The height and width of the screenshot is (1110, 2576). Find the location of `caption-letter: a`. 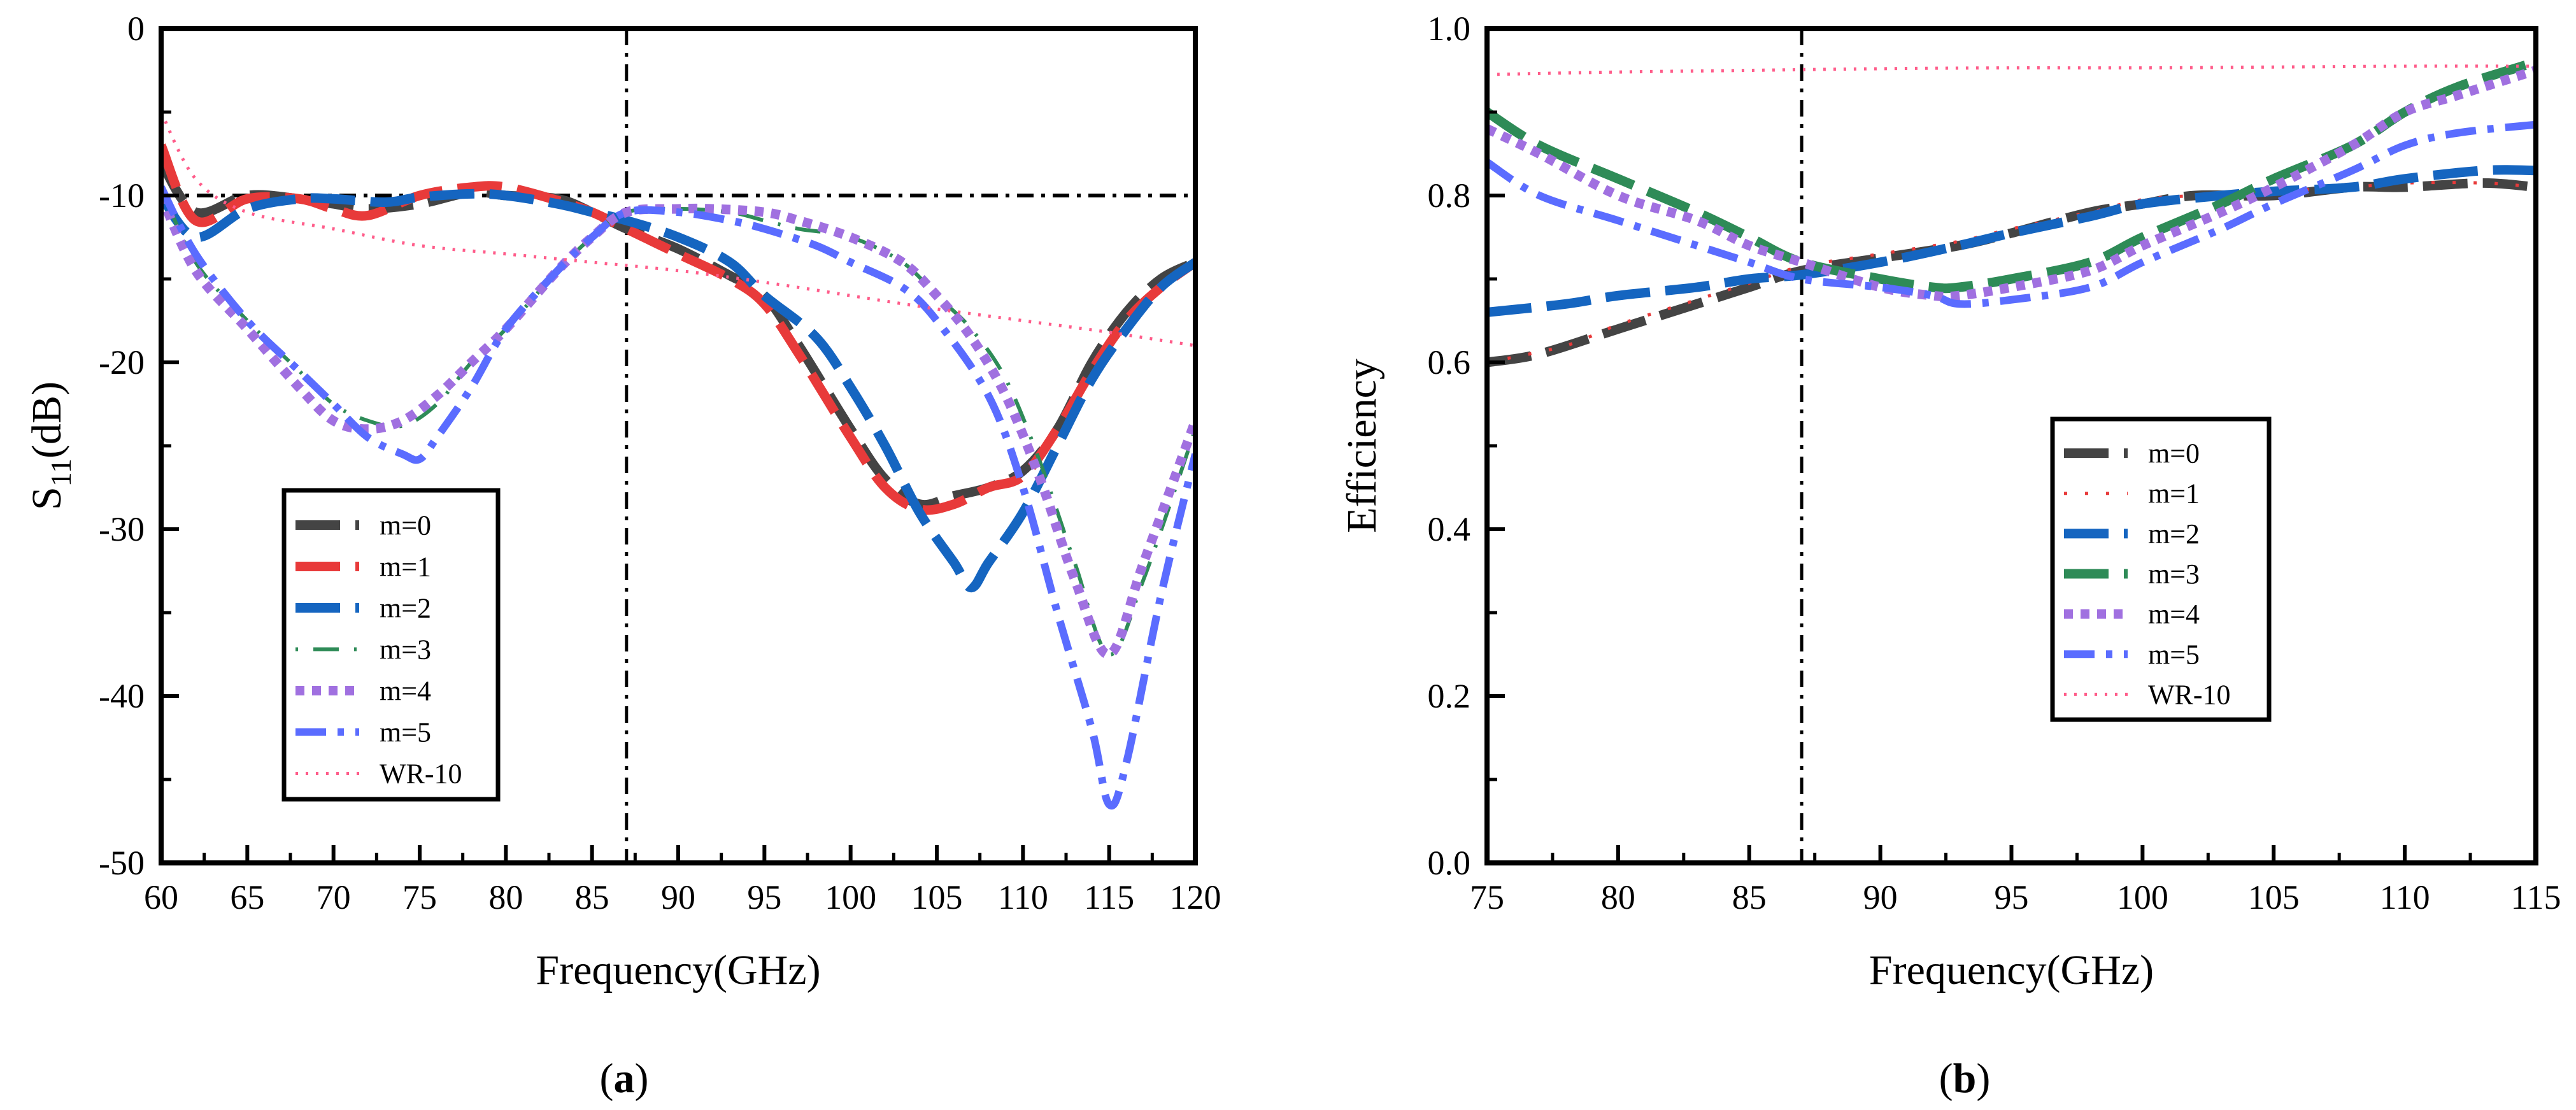

caption-letter: a is located at coordinates (625, 1078).